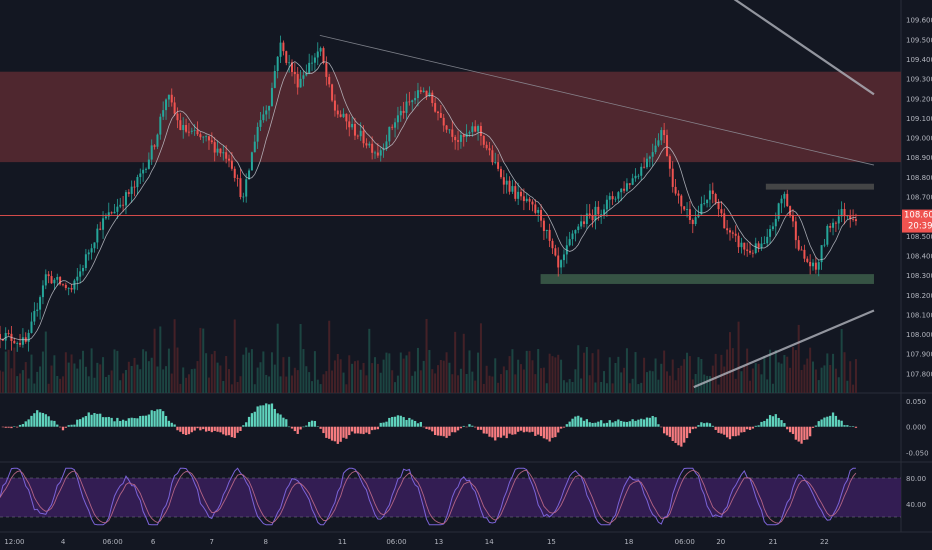 This screenshot has width=932, height=550. Describe the element at coordinates (450, 496) in the screenshot. I see `stochastic-panel` at that location.